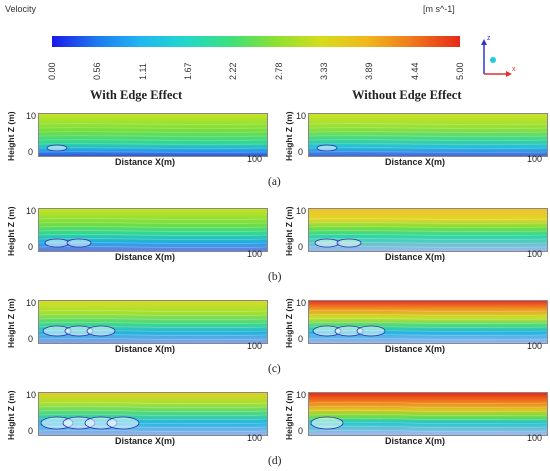 This screenshot has width=550, height=471. I want to click on colorbar-tick-label: 2.78, so click(278, 71).